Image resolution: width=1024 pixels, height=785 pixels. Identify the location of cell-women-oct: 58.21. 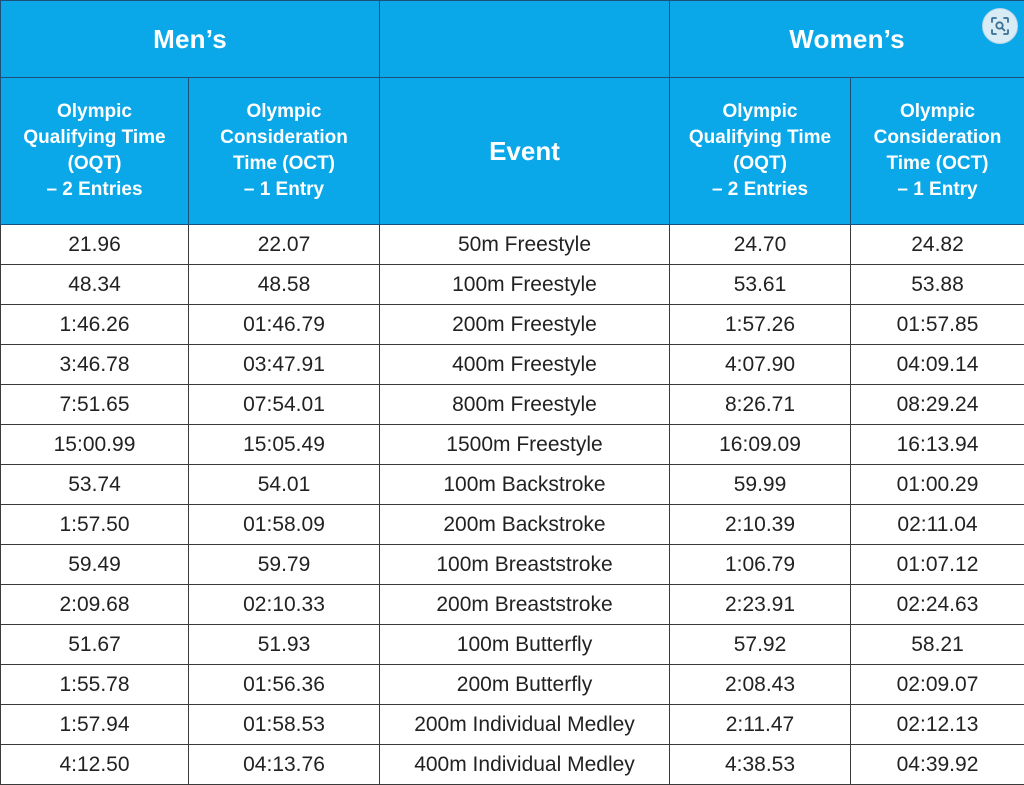
(937, 645).